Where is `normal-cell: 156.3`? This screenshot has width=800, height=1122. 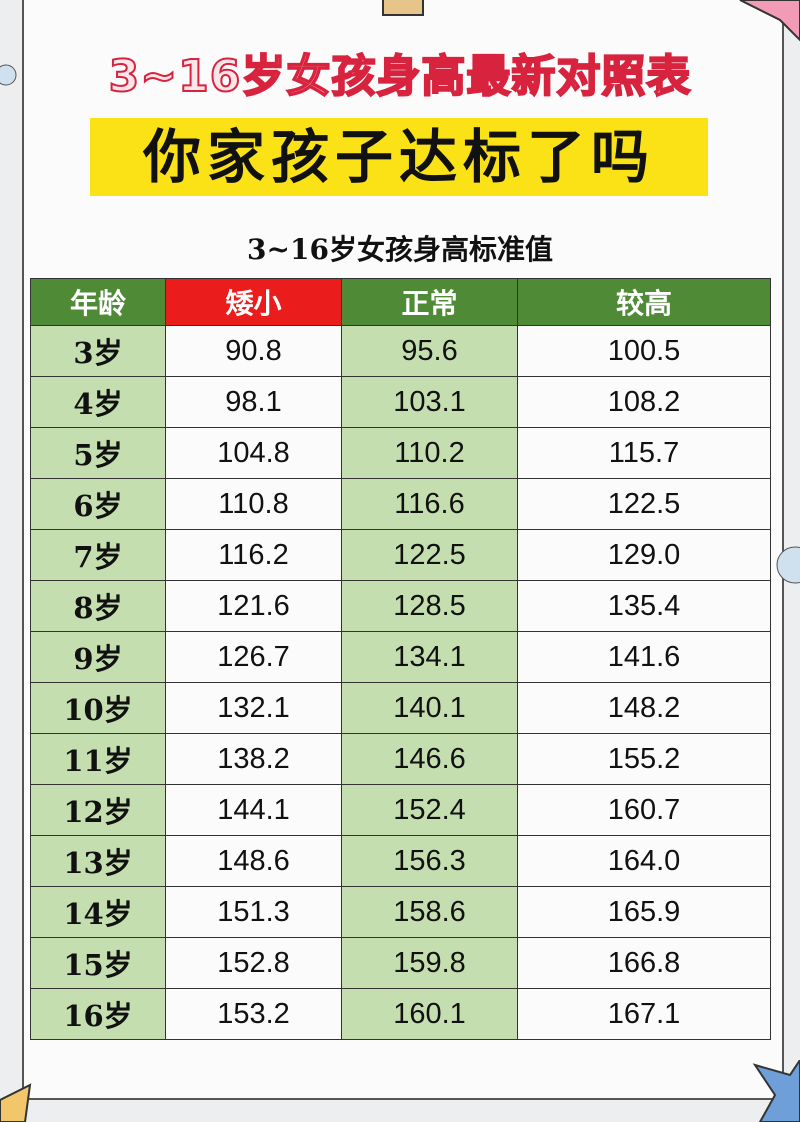
normal-cell: 156.3 is located at coordinates (429, 861).